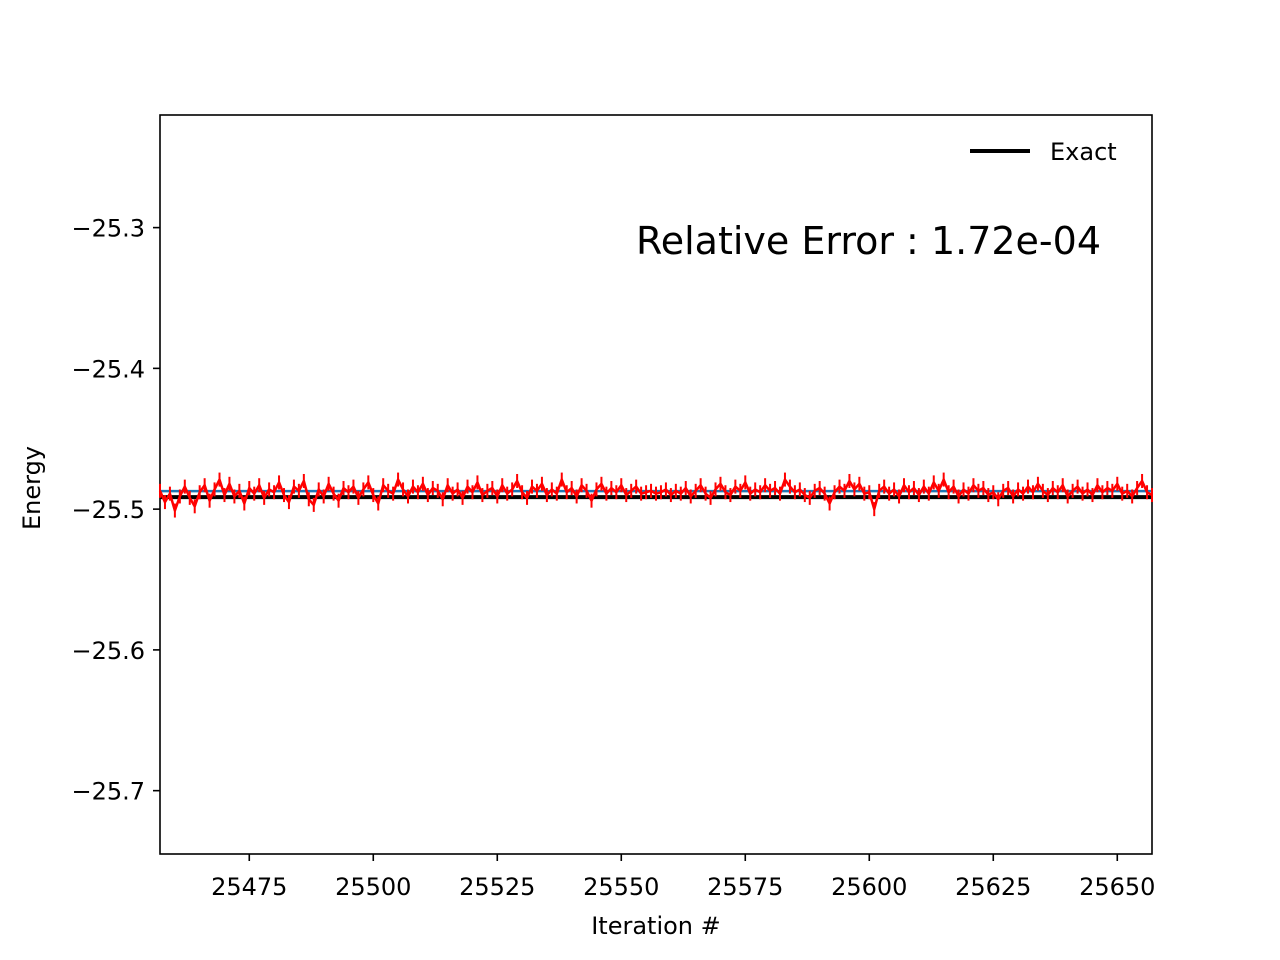  What do you see at coordinates (108, 651) in the screenshot?
I see `y-tick-label: −25.6` at bounding box center [108, 651].